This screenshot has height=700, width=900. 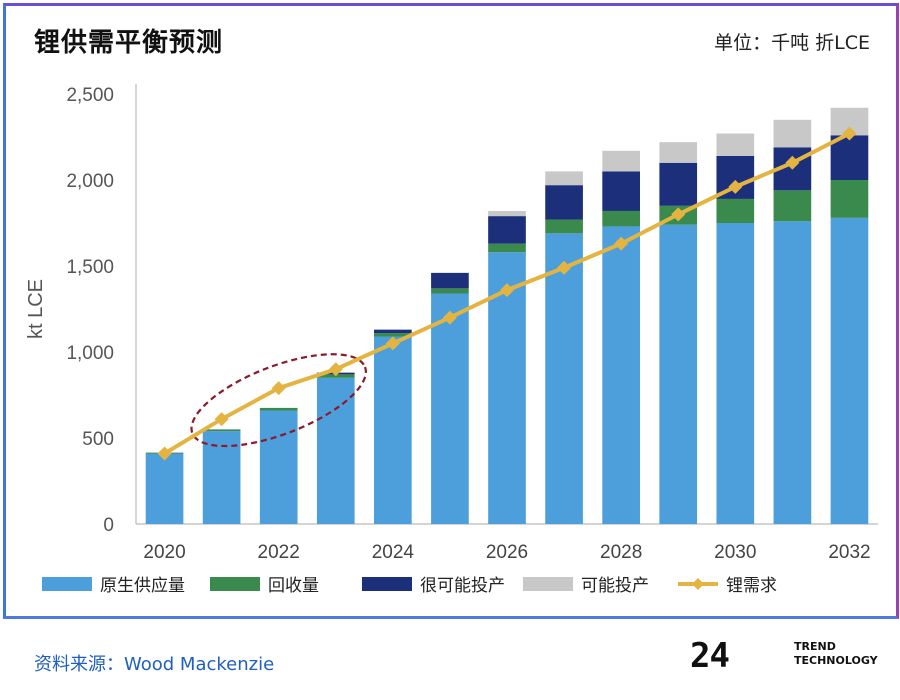 I want to click on x-tick-label: 2032, so click(x=849, y=552).